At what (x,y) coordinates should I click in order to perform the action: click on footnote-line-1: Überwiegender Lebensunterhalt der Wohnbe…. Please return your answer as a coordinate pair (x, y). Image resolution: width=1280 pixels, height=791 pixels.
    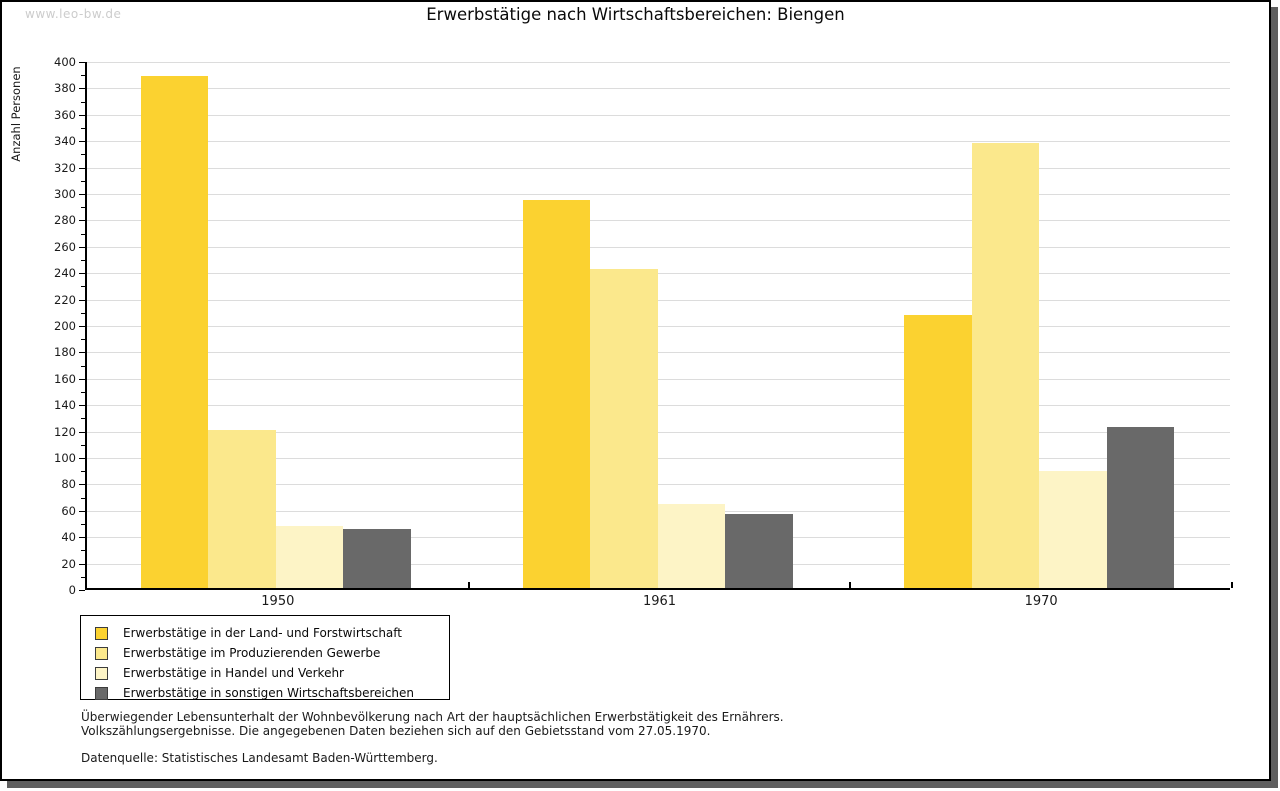
    Looking at the image, I should click on (432, 717).